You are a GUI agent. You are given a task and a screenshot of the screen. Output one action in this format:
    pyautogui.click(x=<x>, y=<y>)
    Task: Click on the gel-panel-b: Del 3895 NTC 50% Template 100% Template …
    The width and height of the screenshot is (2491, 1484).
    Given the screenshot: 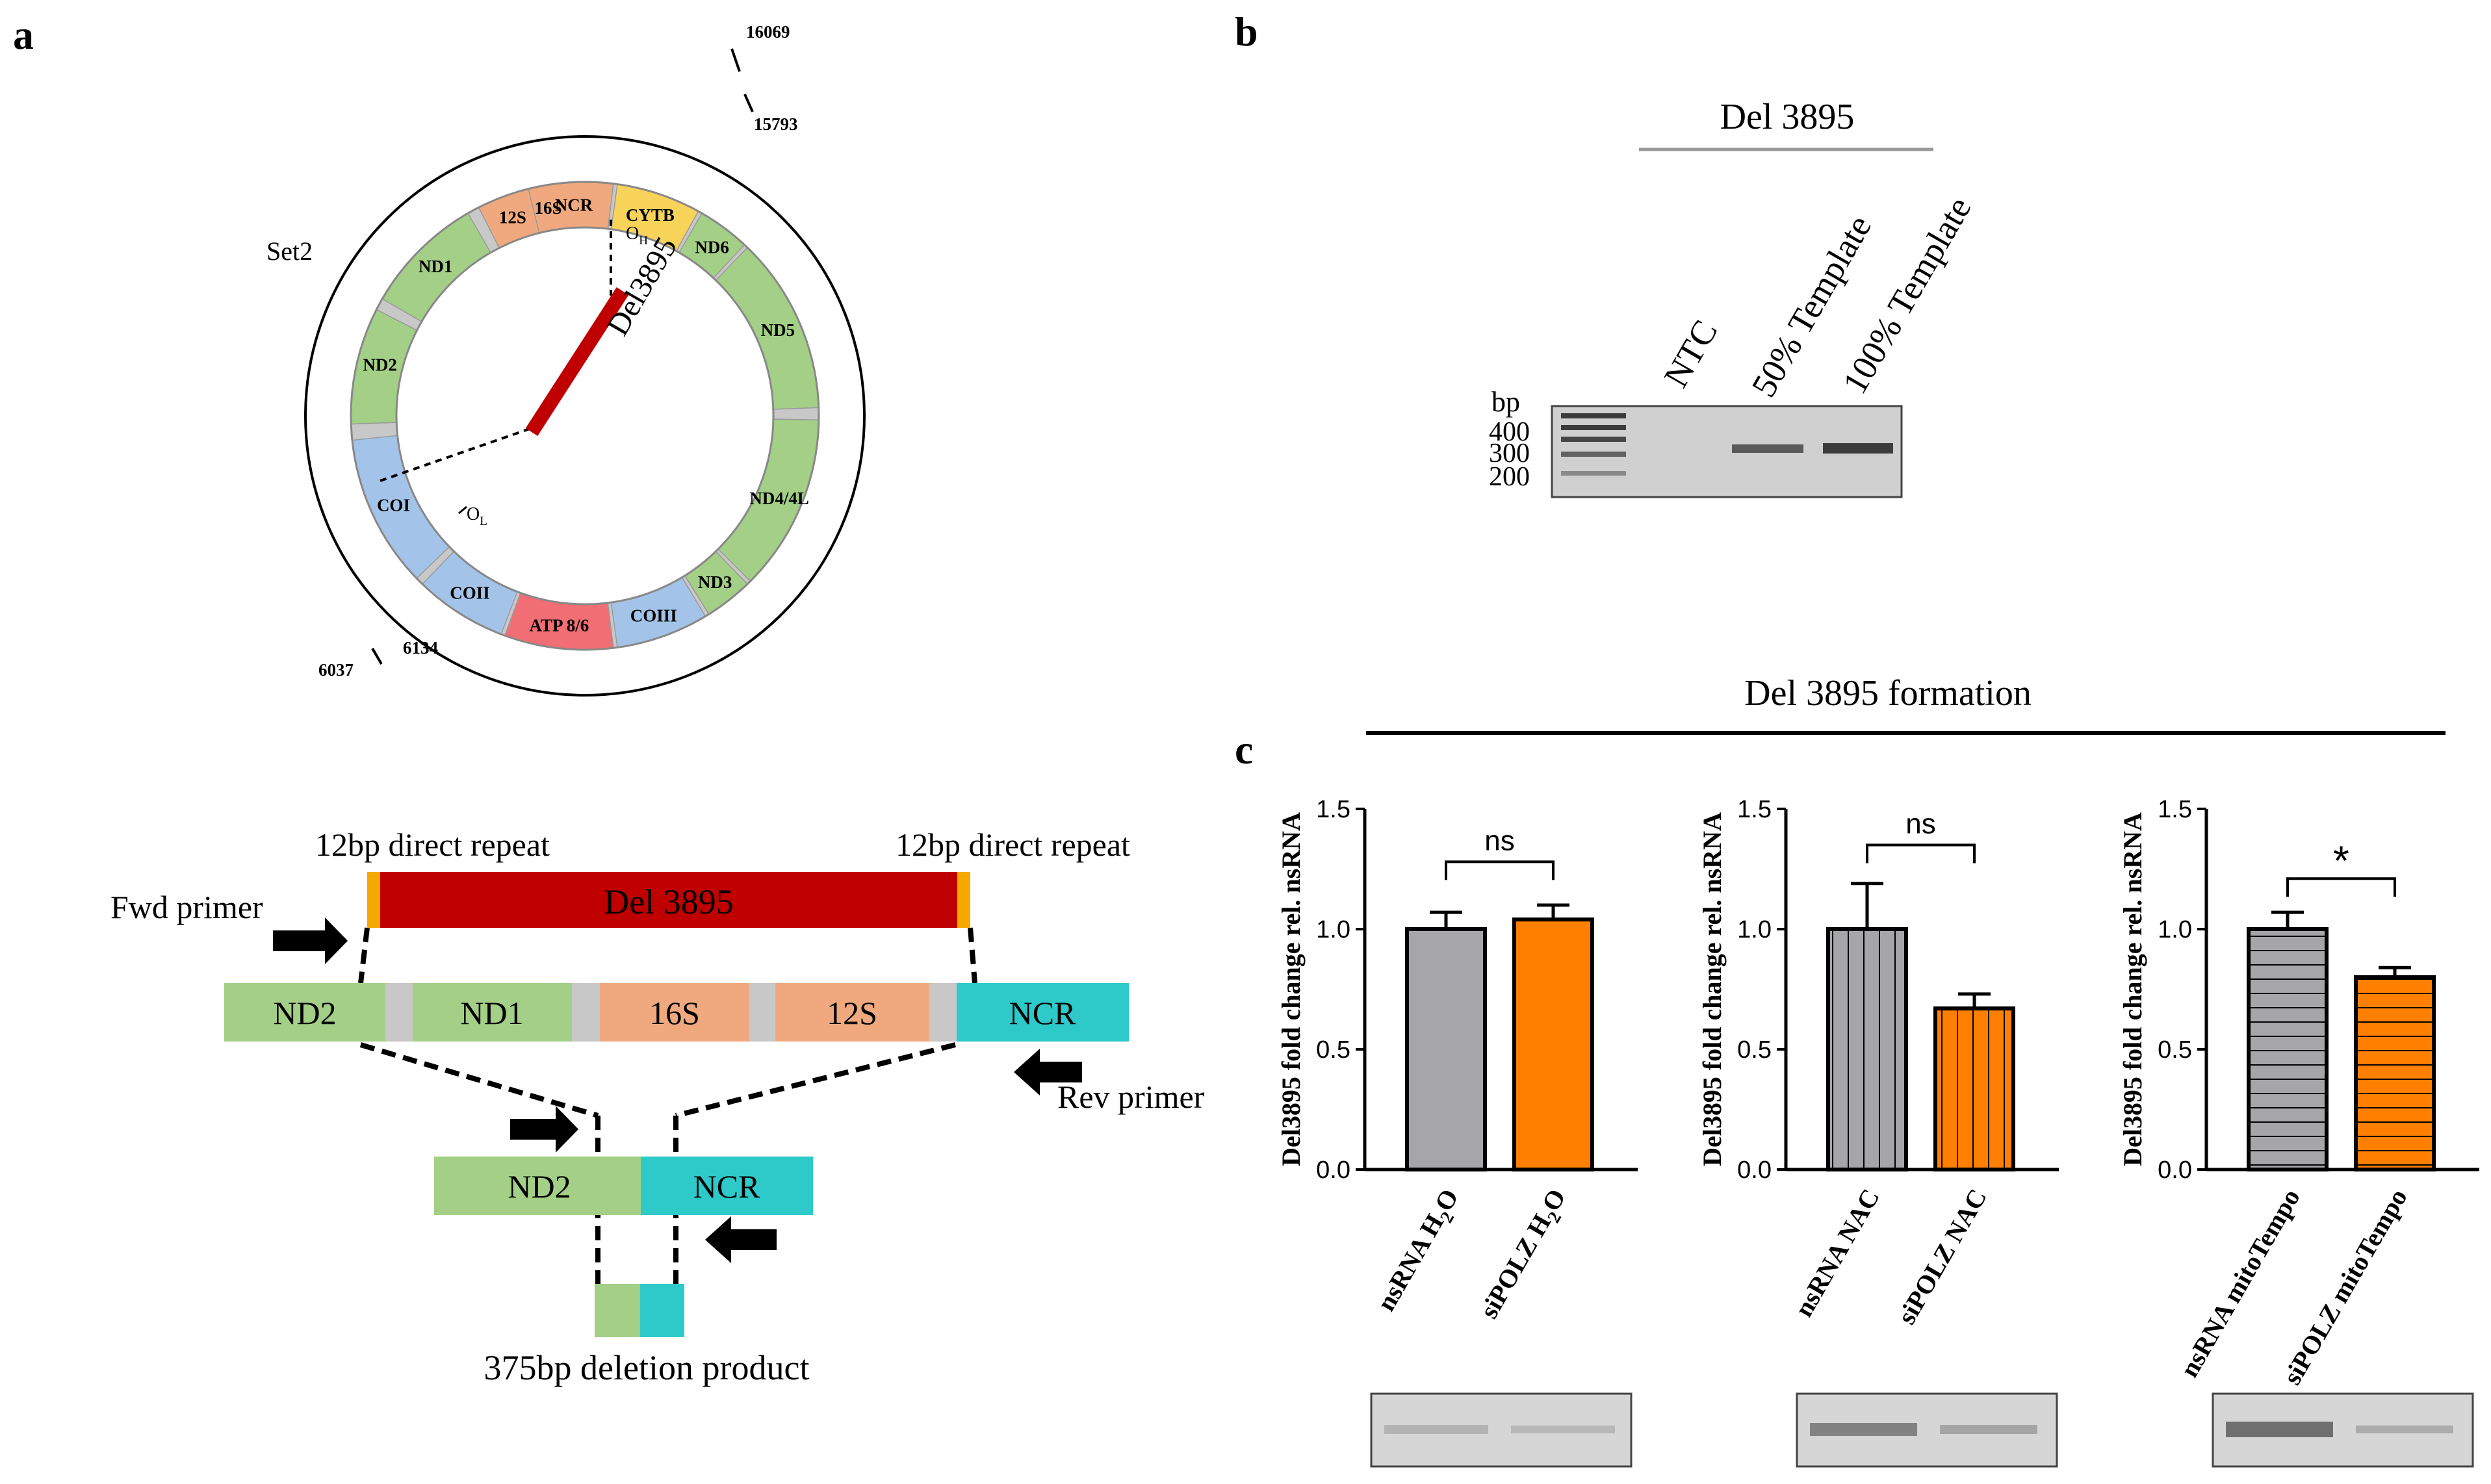 What is the action you would take?
    pyautogui.click(x=1734, y=298)
    